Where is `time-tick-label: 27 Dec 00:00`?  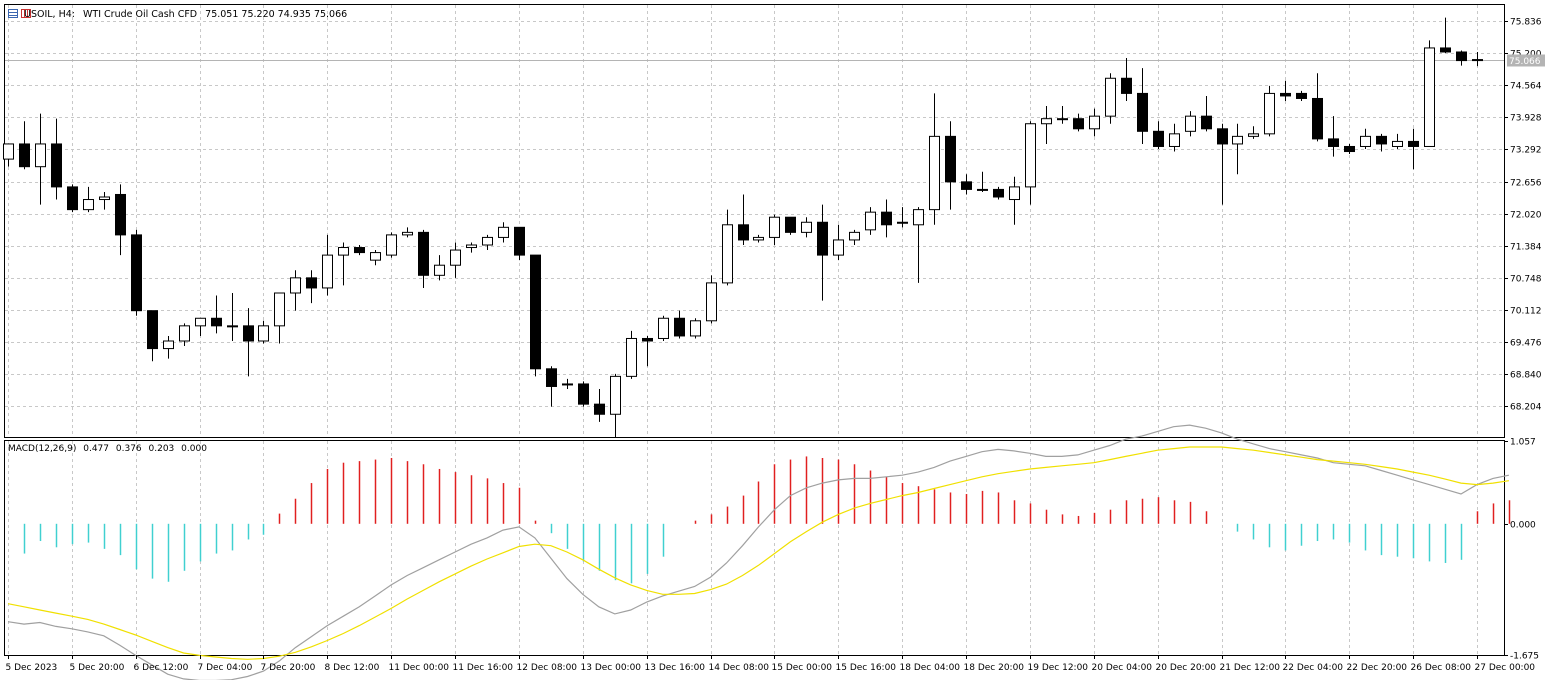 time-tick-label: 27 Dec 00:00 is located at coordinates (1505, 668).